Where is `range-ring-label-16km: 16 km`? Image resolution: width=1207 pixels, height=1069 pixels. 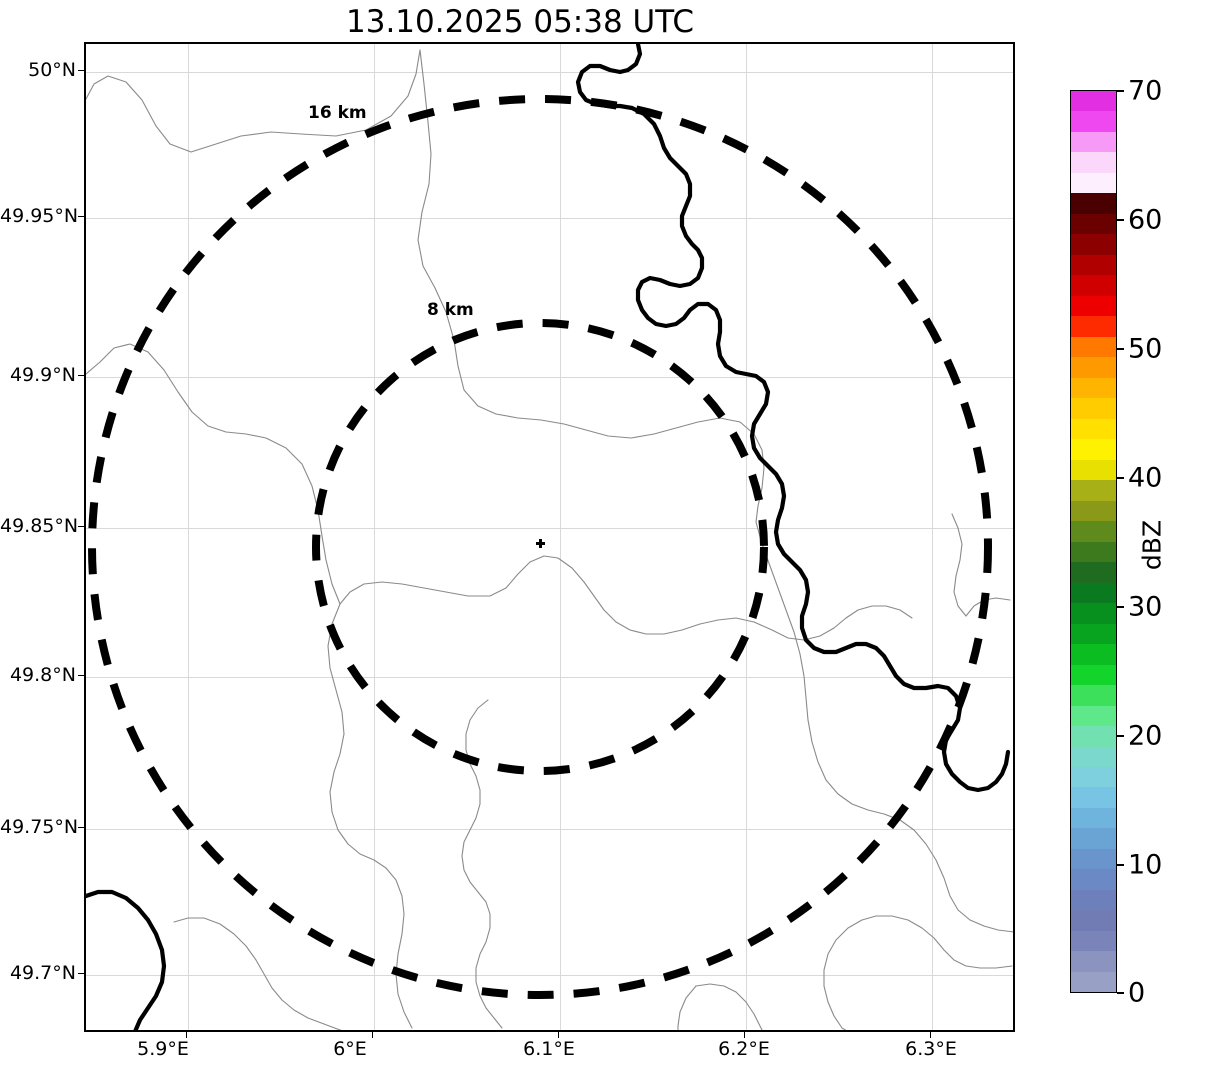
range-ring-label-16km: 16 km is located at coordinates (337, 113).